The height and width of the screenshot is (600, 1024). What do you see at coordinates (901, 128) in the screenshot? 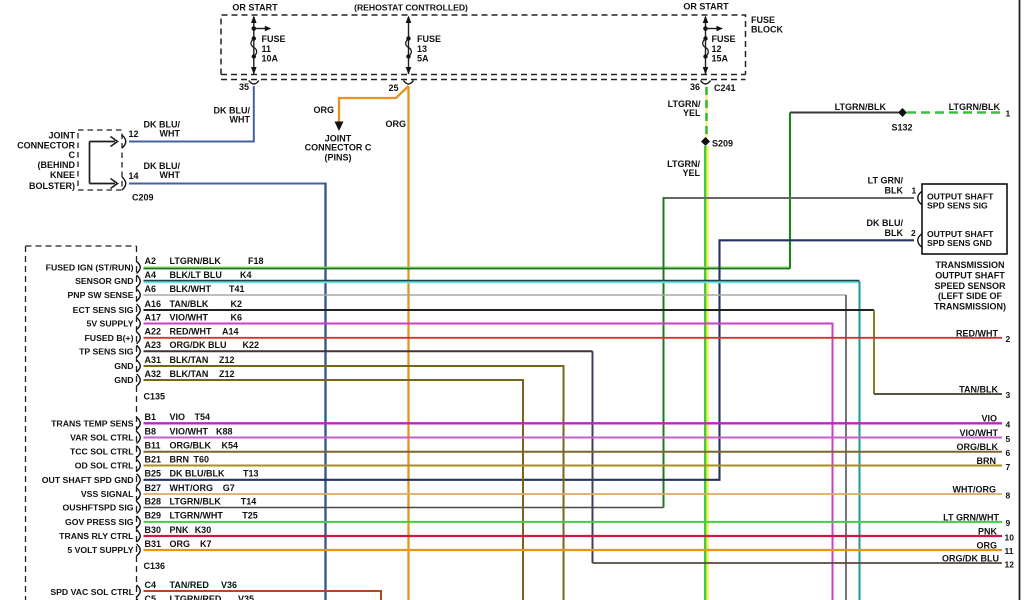
I see `svg-text: S132` at bounding box center [901, 128].